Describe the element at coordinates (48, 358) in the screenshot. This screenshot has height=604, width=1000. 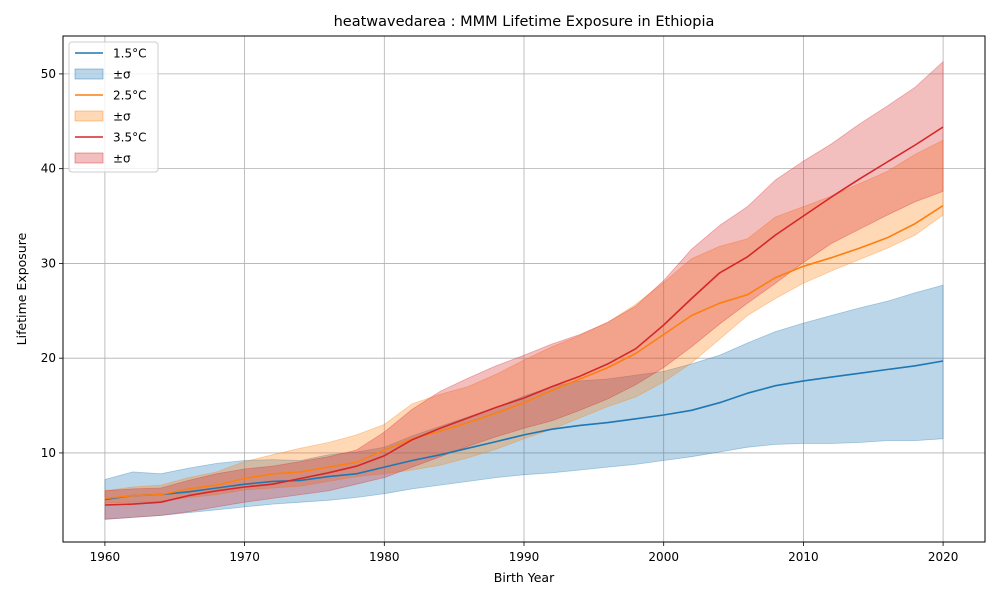
I see `y-tick-label: 20` at that location.